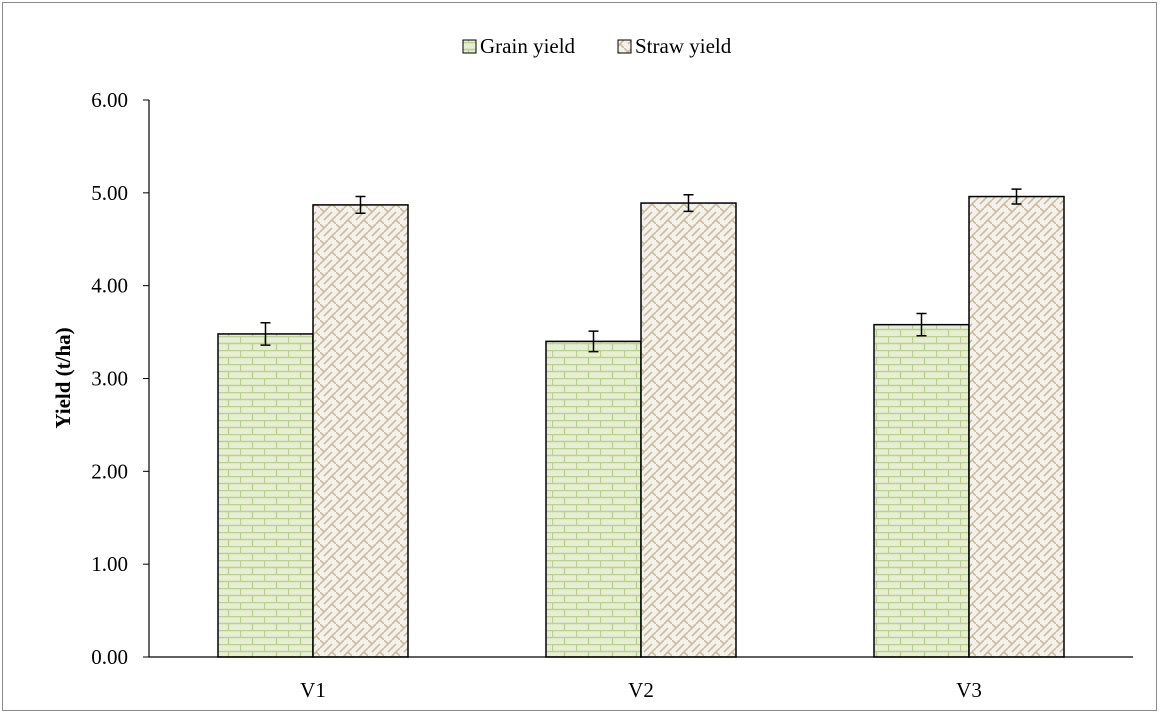  Describe the element at coordinates (313, 690) in the screenshot. I see `x-tick-label-v1: V1` at that location.